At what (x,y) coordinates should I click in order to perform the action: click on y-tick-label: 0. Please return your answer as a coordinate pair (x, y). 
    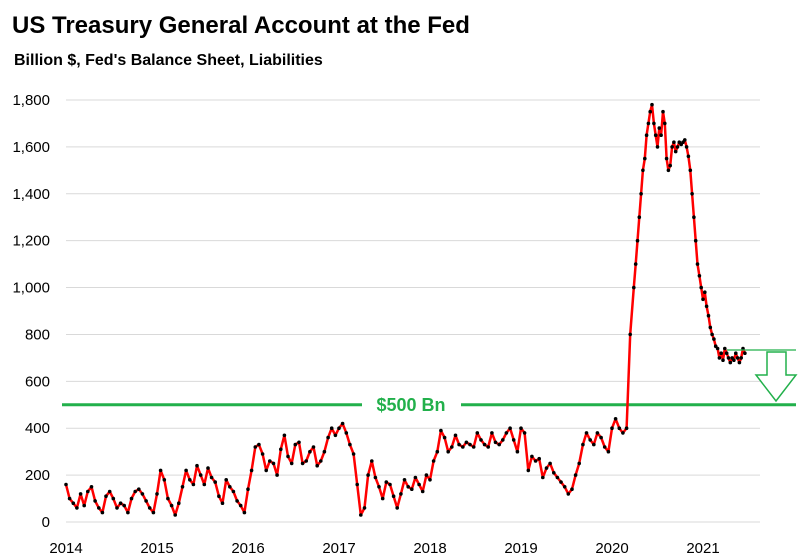
    Looking at the image, I should click on (46, 522).